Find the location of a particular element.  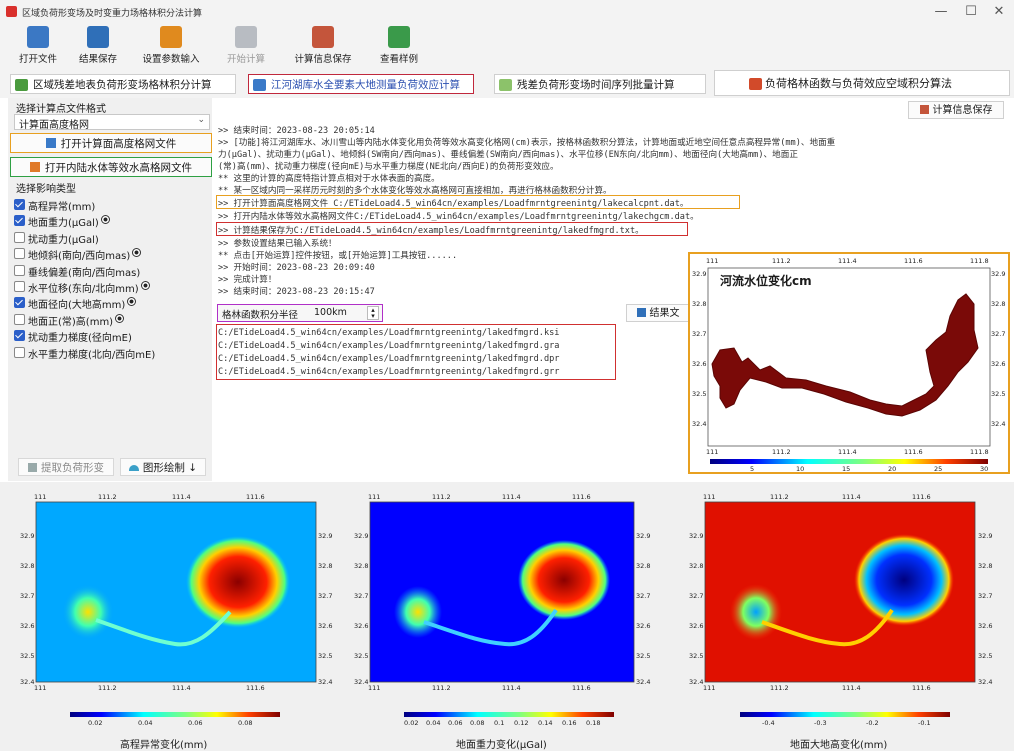

map3-y-tick: 32.9 is located at coordinates (985, 536).